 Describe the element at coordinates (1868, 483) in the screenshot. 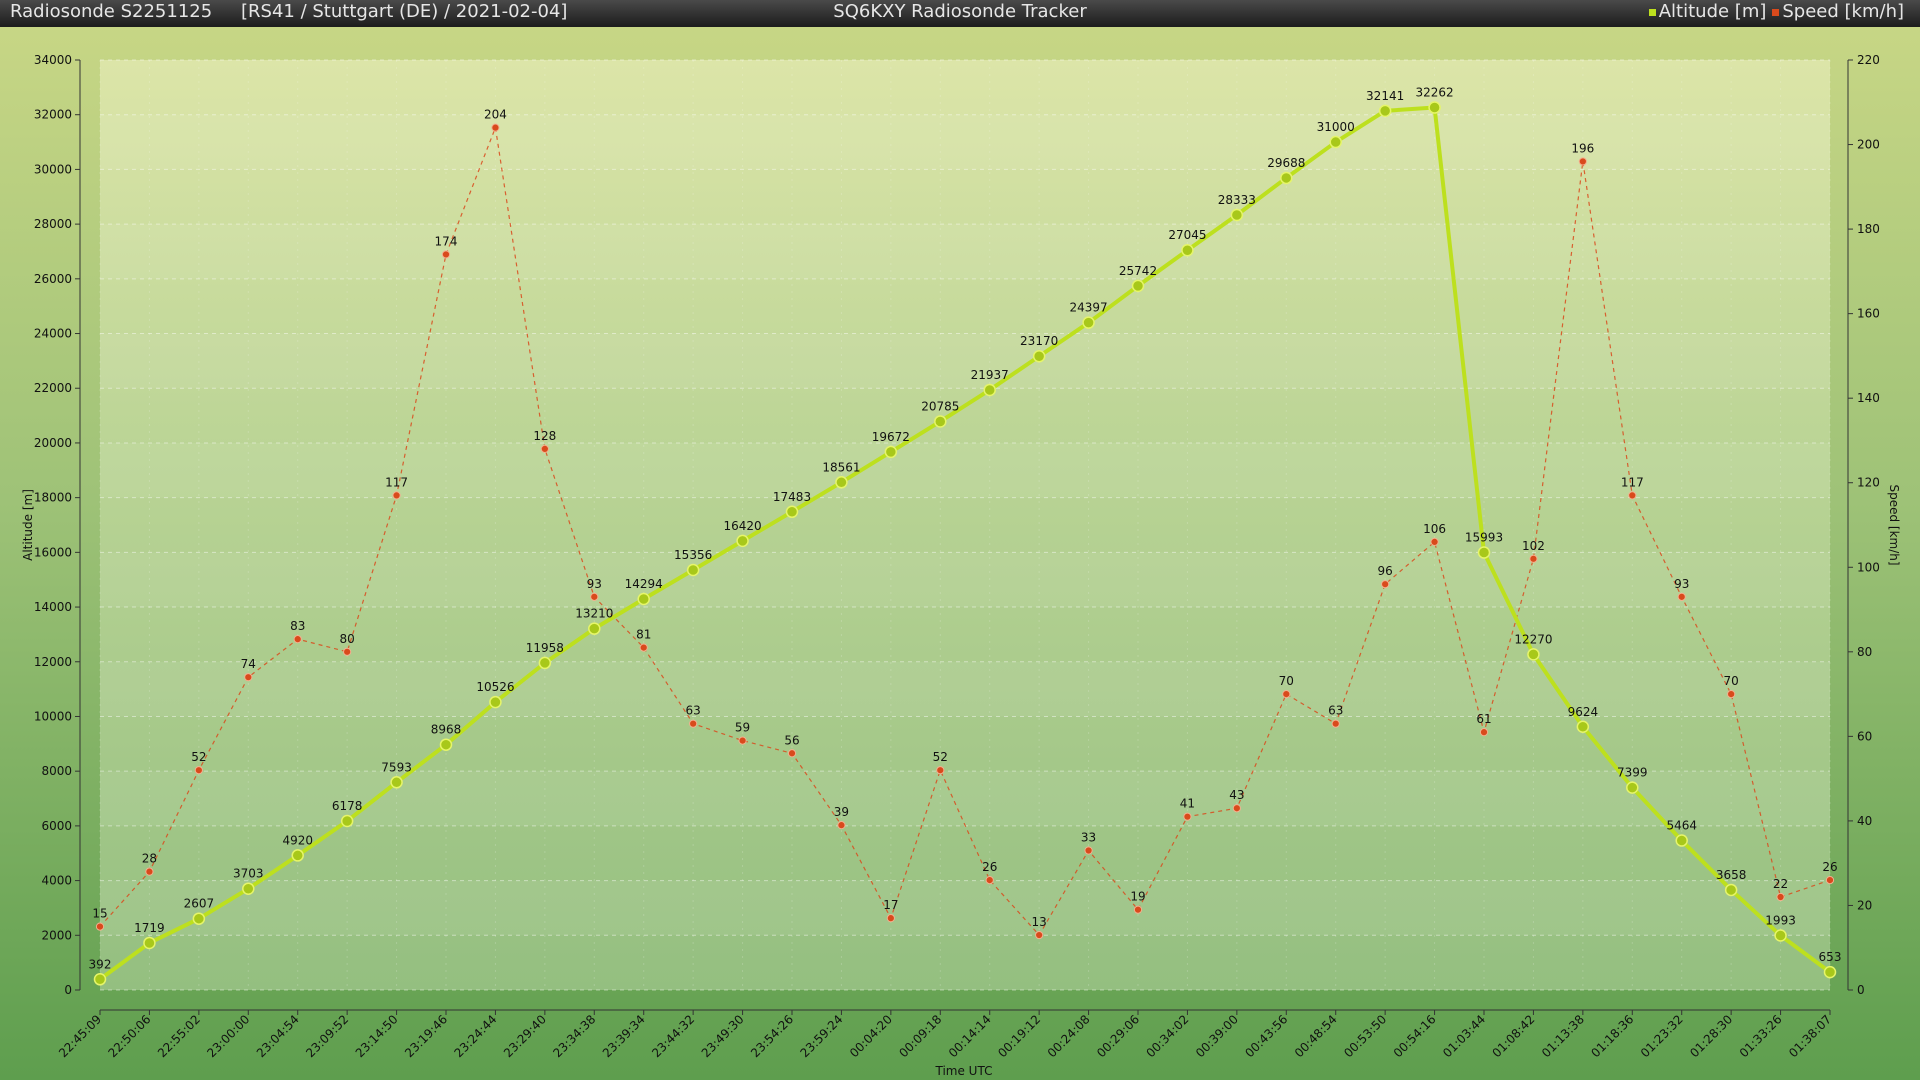

I see `y-tick-label-right: 120` at that location.